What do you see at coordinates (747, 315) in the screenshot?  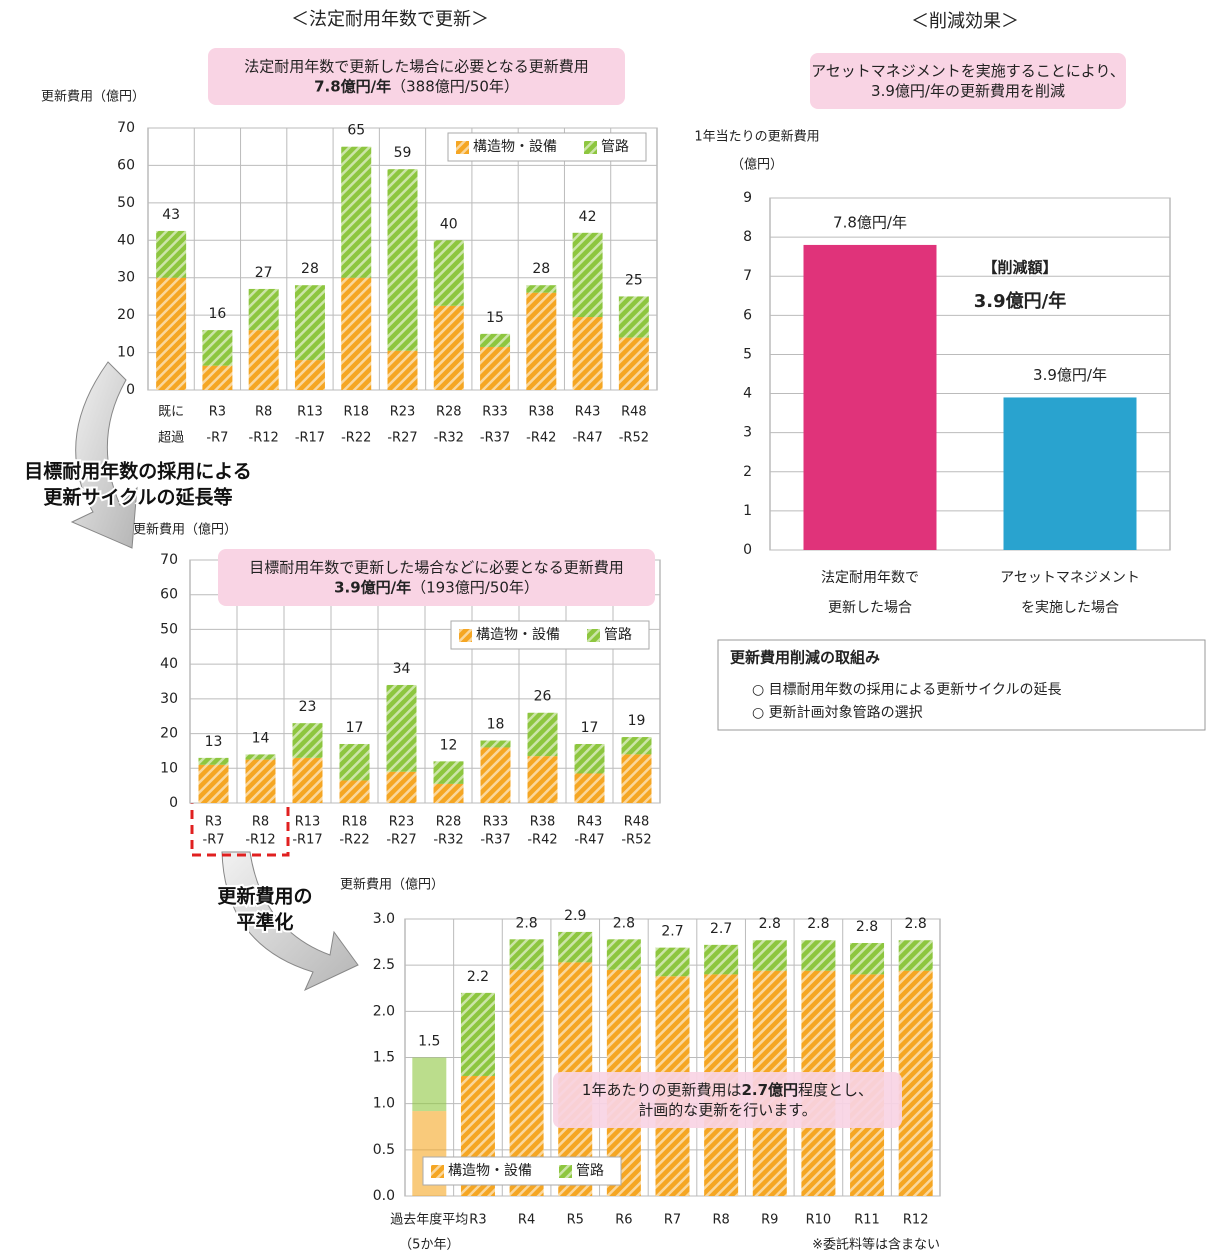 I see `y-tick-label: 6` at bounding box center [747, 315].